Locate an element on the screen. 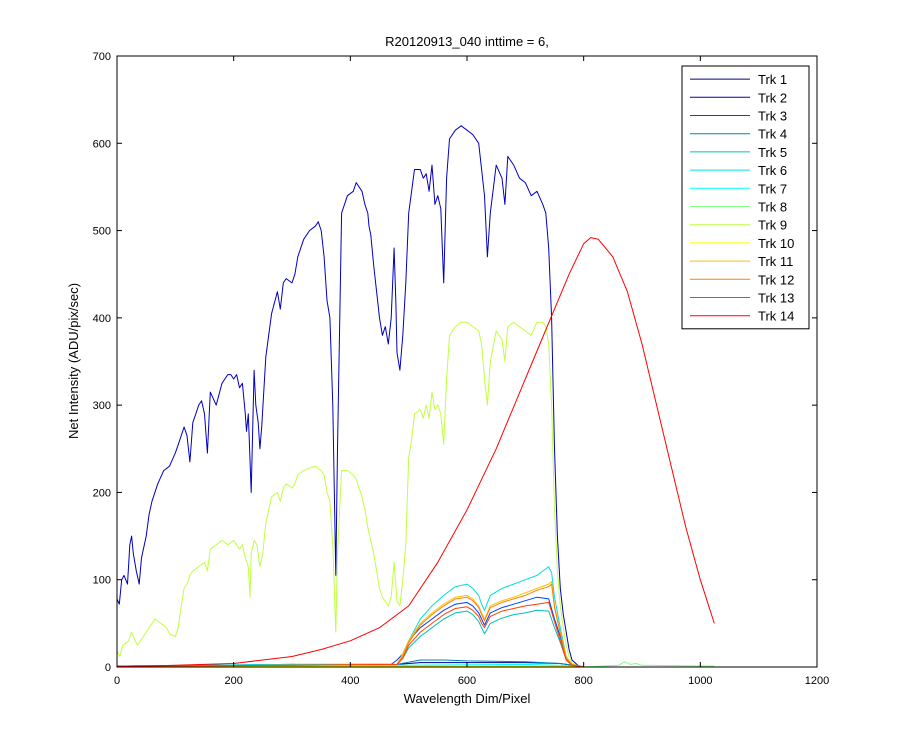 The image size is (900, 750). legend-label-trk-2: Trk 2 is located at coordinates (772, 97).